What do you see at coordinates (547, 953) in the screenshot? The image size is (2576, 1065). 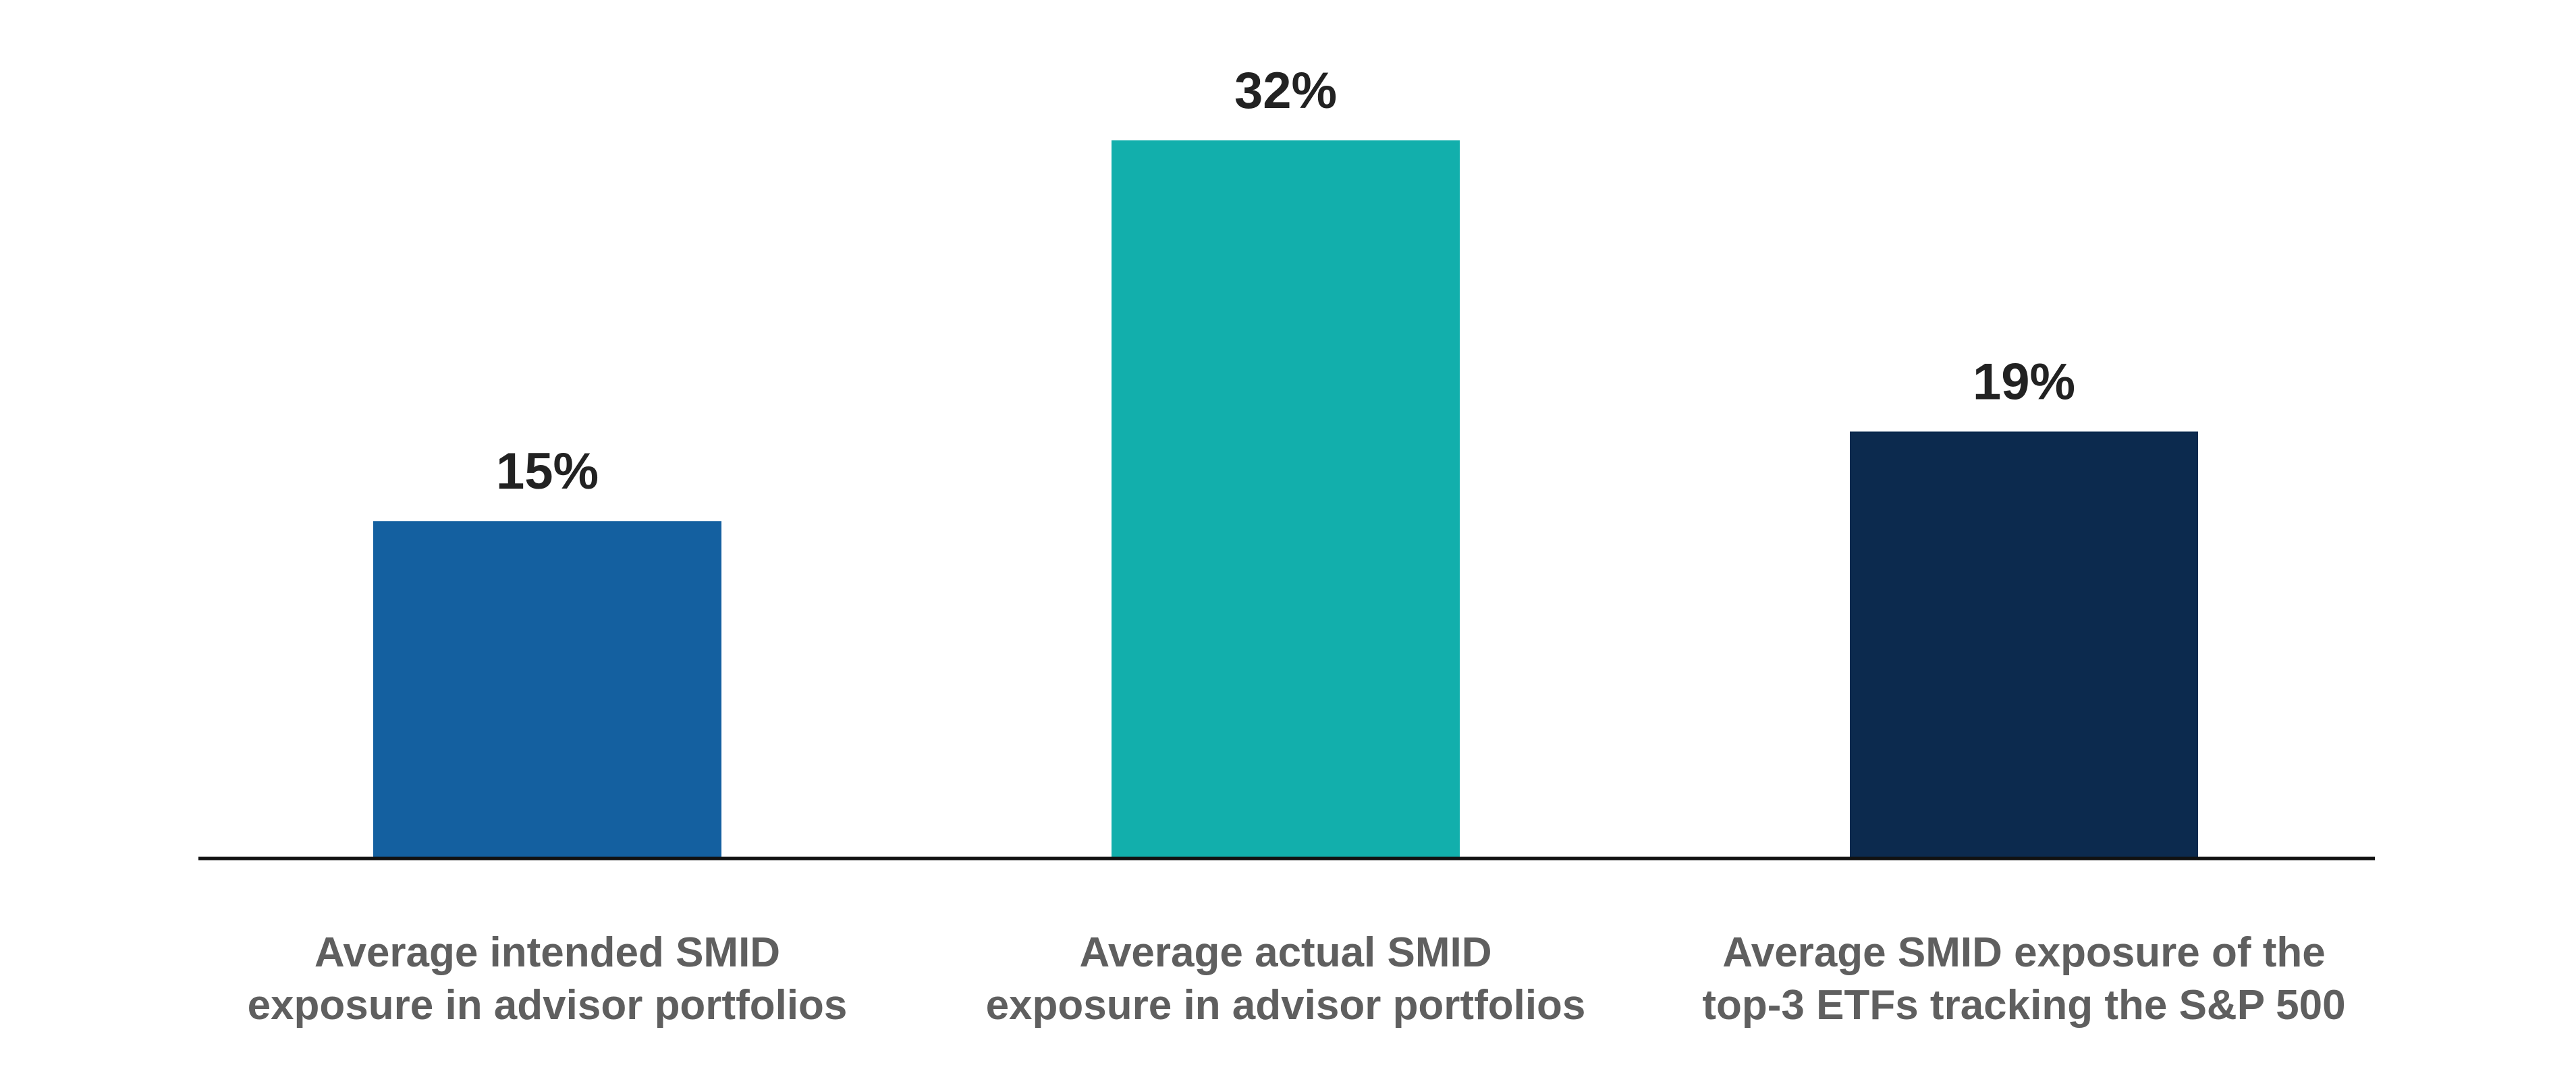 I see `category-label-1-line-1: Average intended SMID` at bounding box center [547, 953].